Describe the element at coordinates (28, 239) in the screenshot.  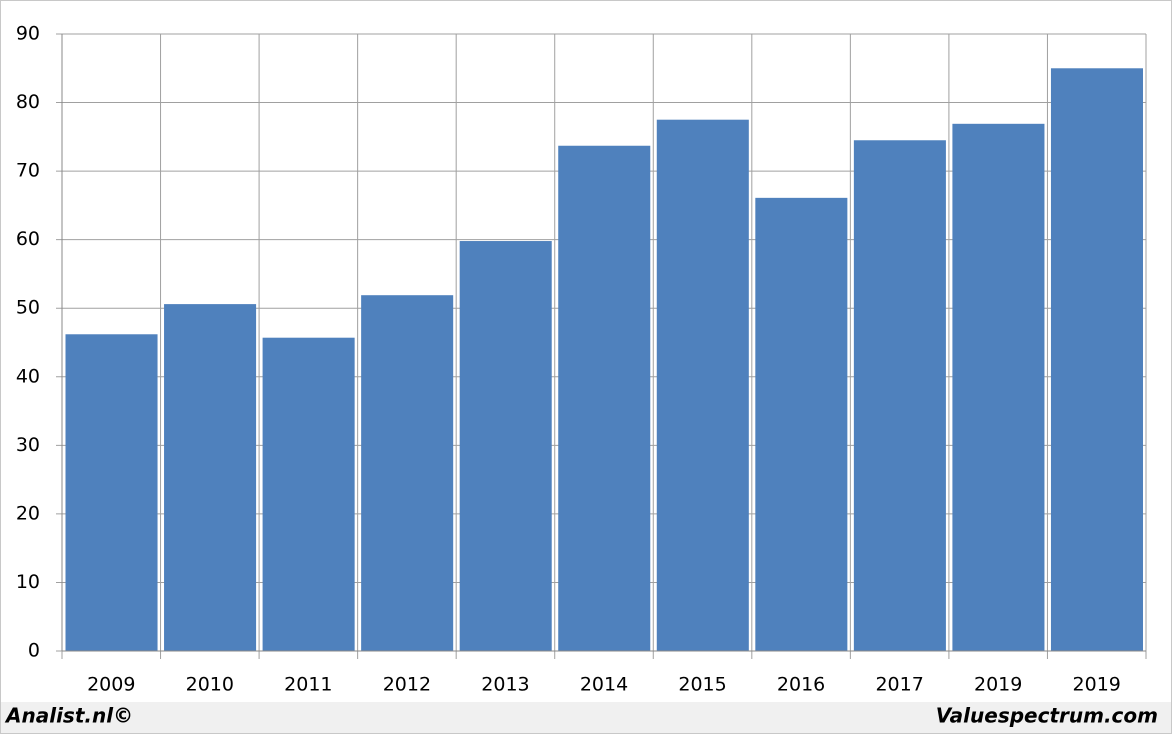
I see `y-tick-label: 60` at that location.